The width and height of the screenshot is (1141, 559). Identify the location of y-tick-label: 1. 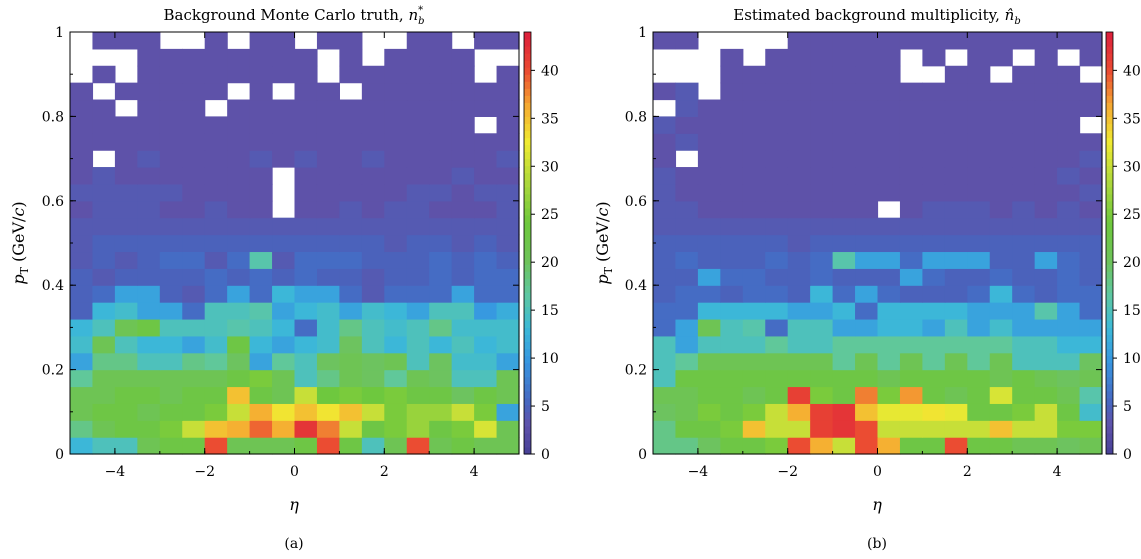
(59, 33).